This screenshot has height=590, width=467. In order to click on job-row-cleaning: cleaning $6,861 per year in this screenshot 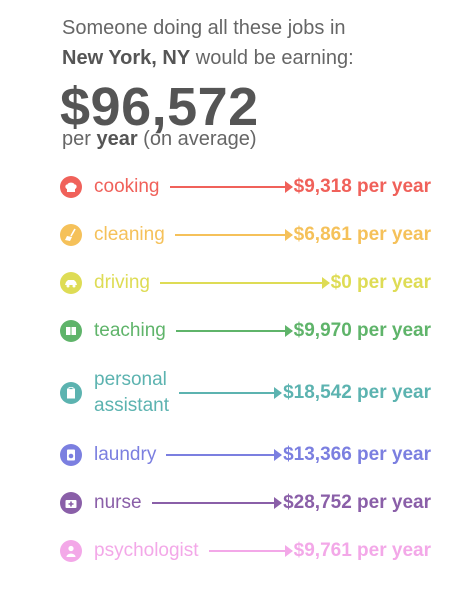, I will do `click(245, 235)`.